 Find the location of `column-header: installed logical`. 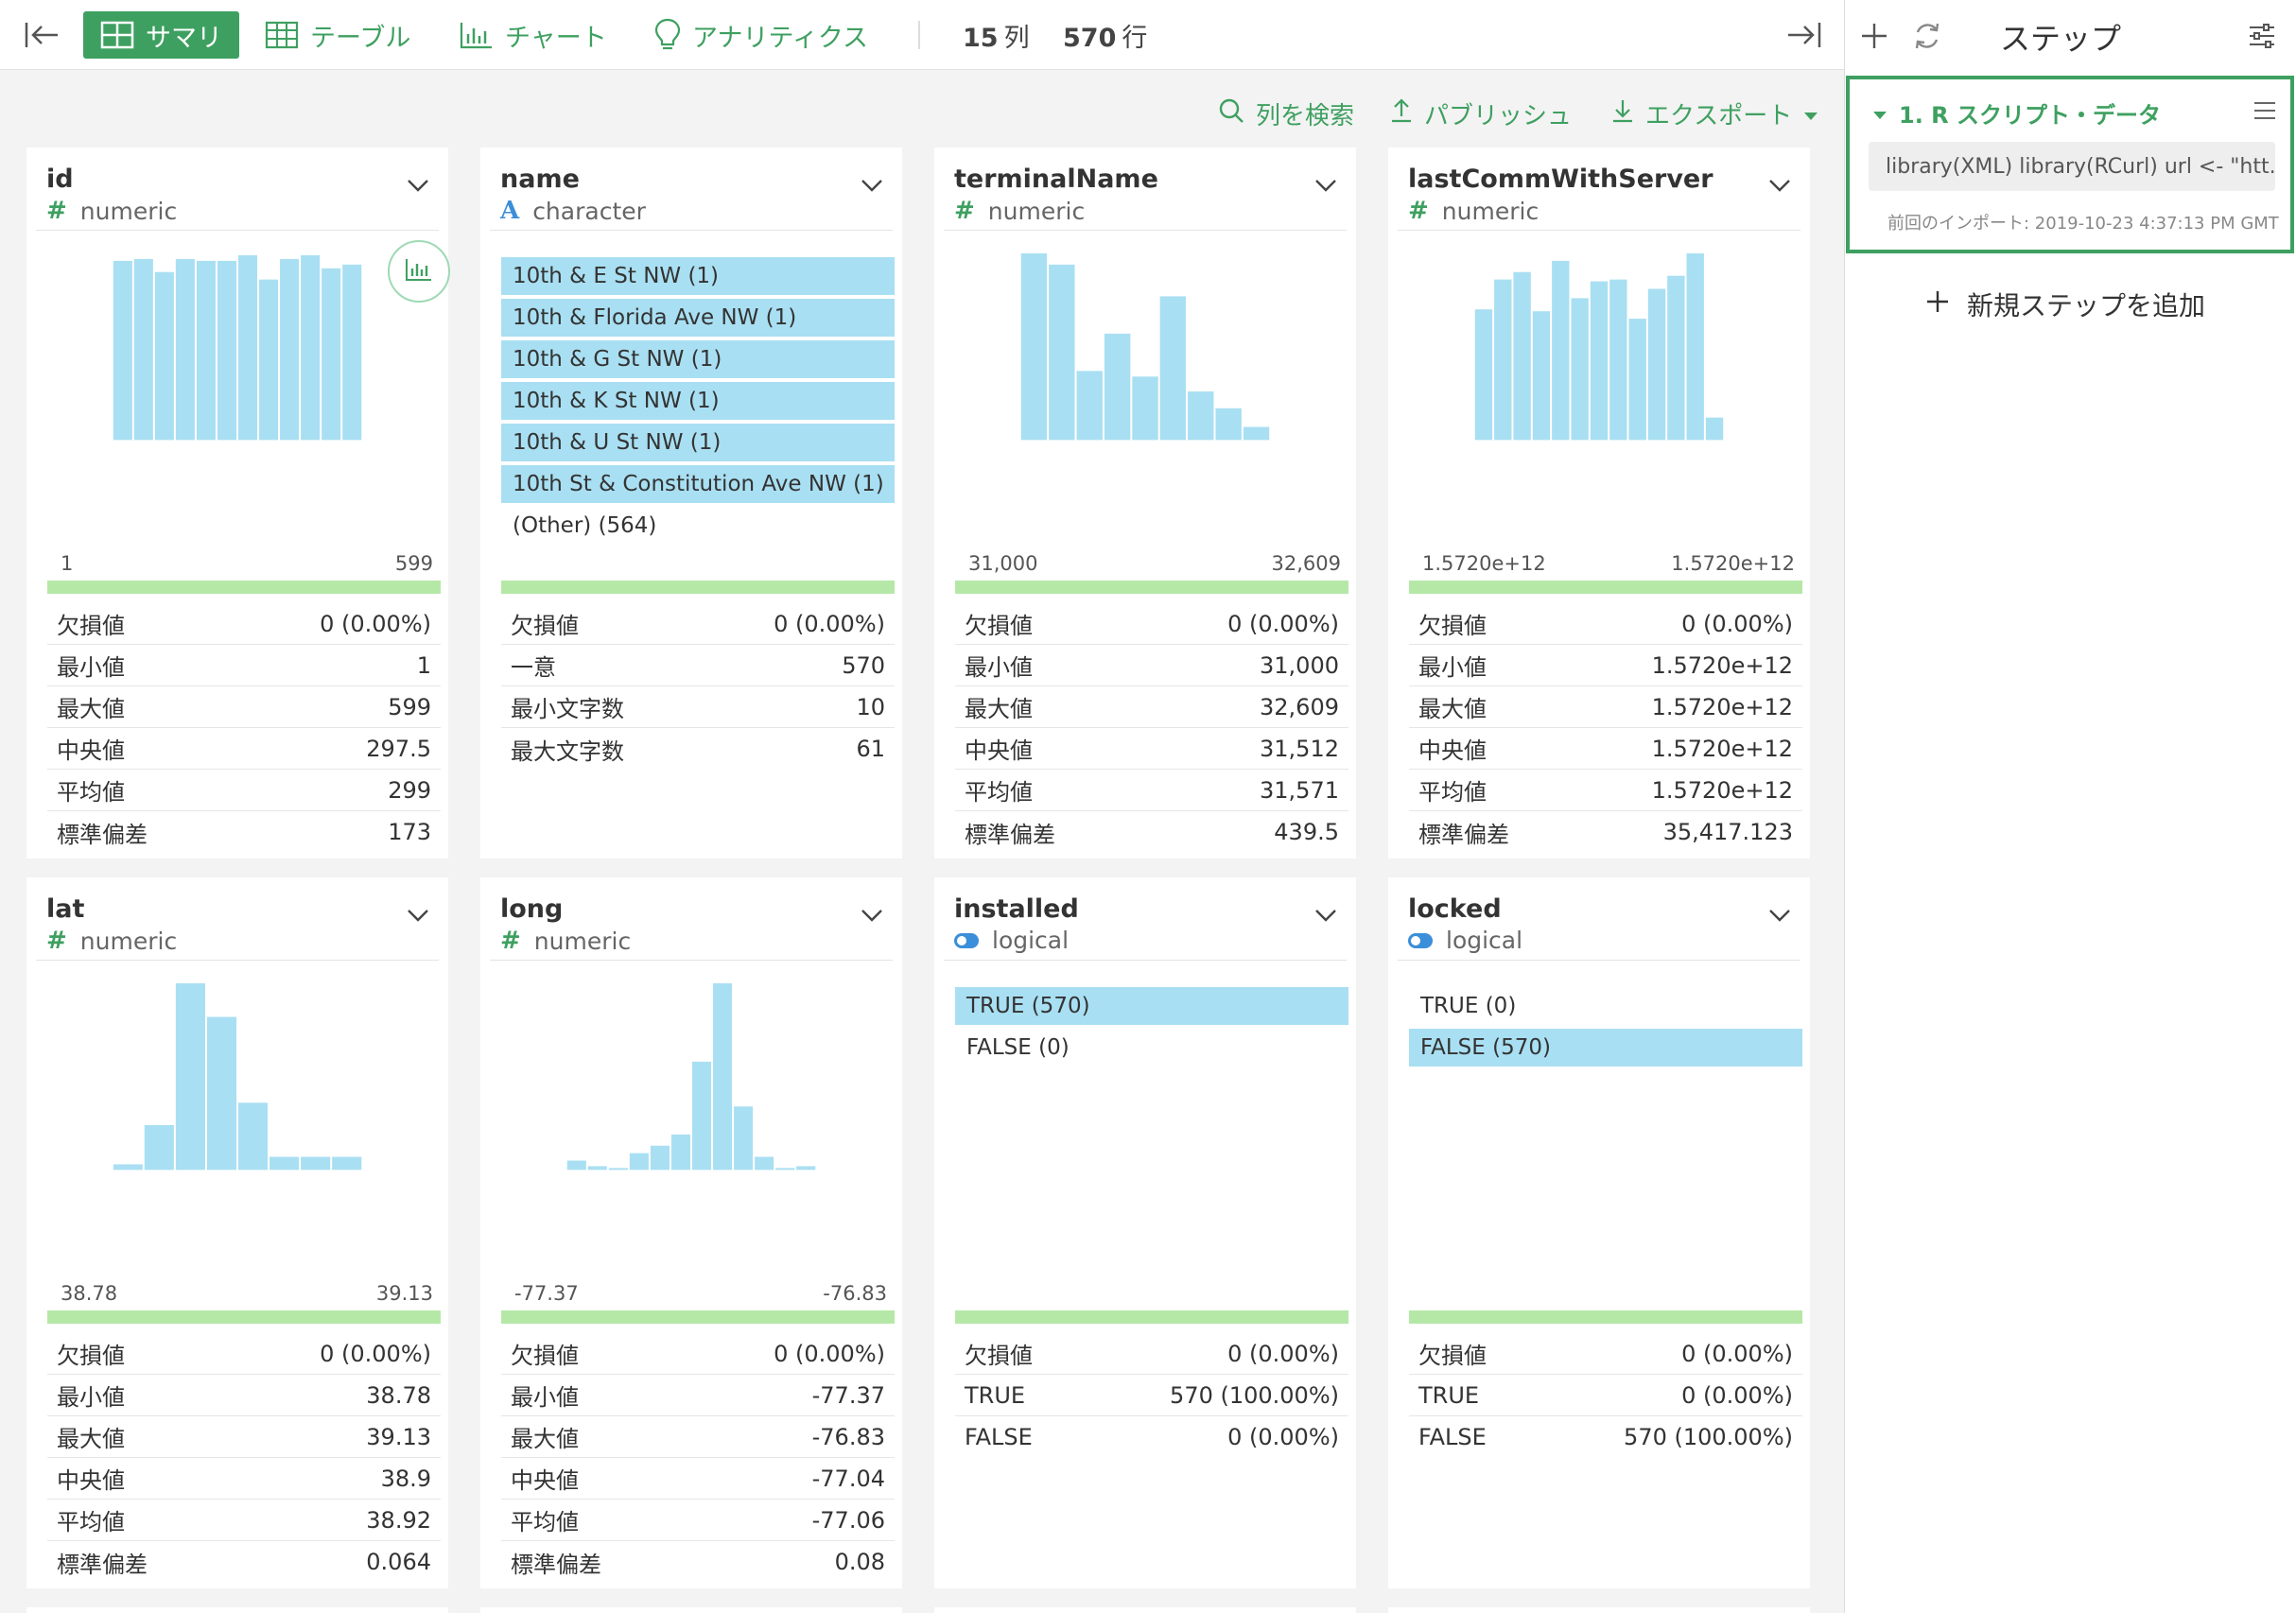

column-header: installed logical is located at coordinates (1145, 919).